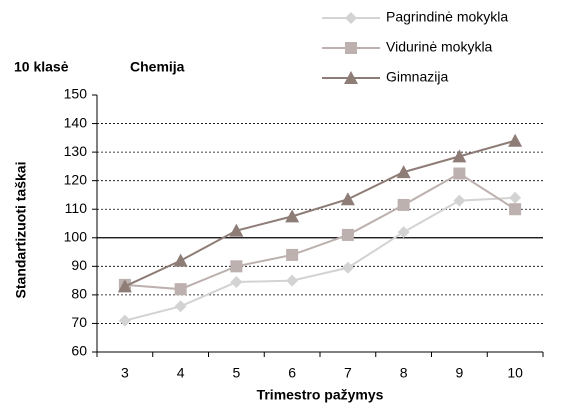 The image size is (561, 412). Describe the element at coordinates (76, 236) in the screenshot. I see `y-tick-label: 100` at that location.